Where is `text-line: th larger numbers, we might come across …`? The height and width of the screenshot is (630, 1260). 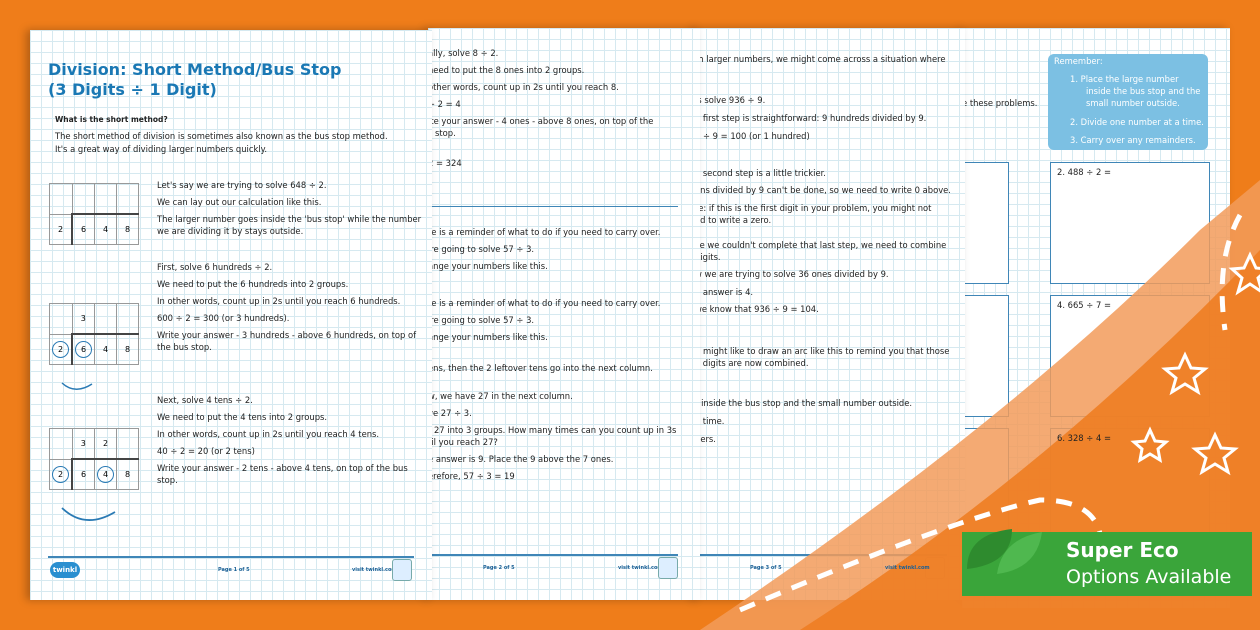 text-line: th larger numbers, we might come across … is located at coordinates (820, 59).